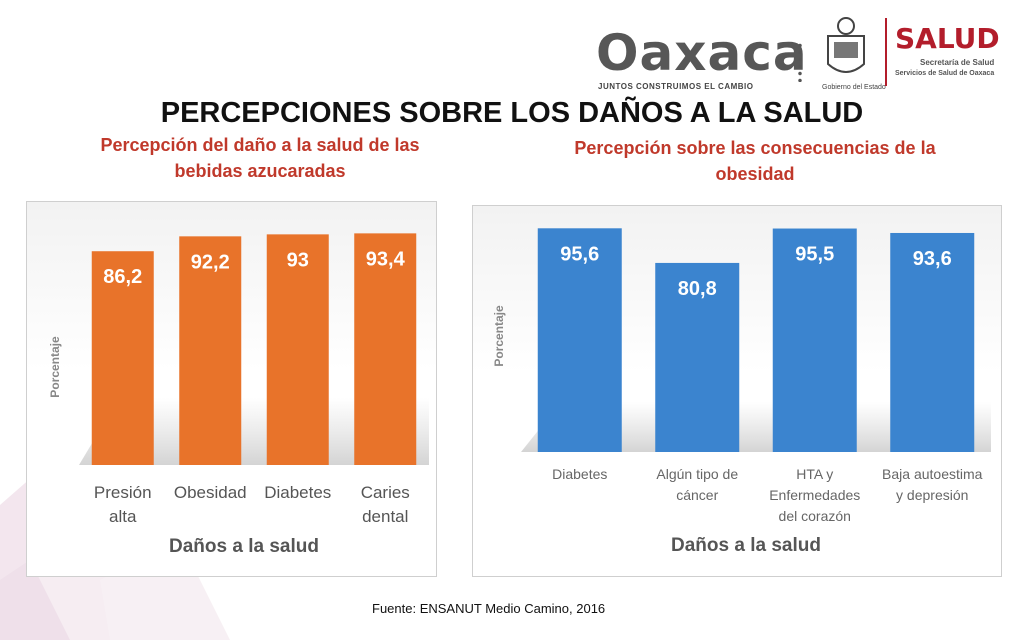  Describe the element at coordinates (260, 171) in the screenshot. I see `left-subtitle-line2: bebidas azucaradas` at that location.